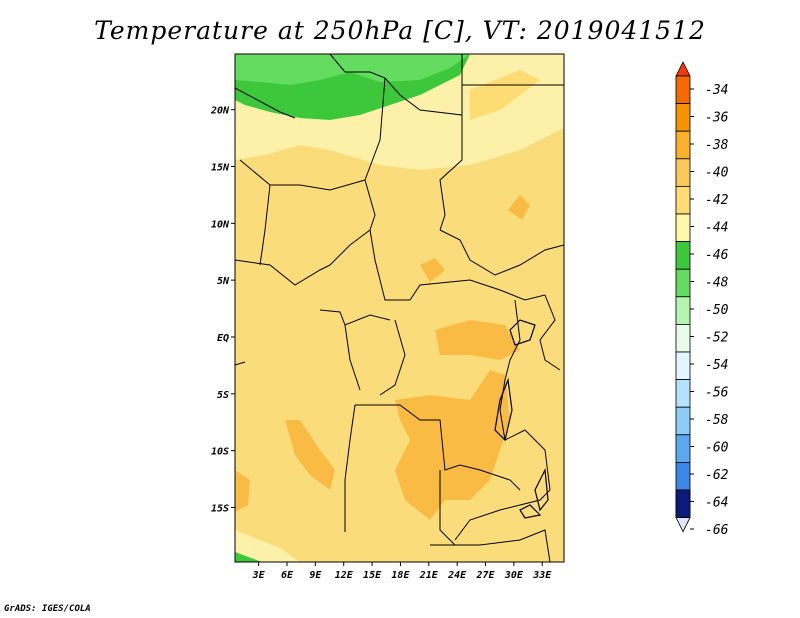 The image size is (800, 618). What do you see at coordinates (287, 575) in the screenshot?
I see `lon-tick-label: 6E` at bounding box center [287, 575].